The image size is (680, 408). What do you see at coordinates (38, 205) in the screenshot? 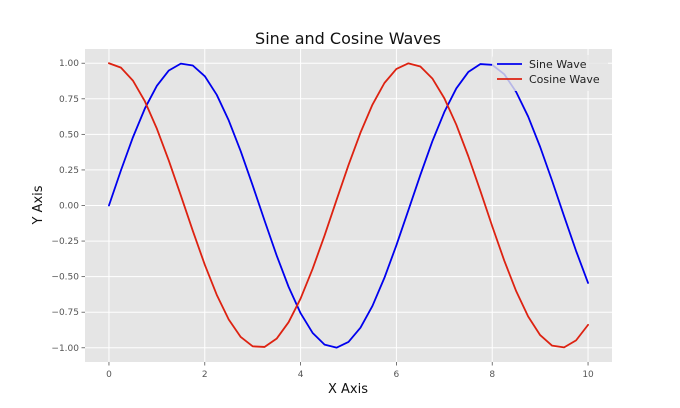
I see `y-axis-title: Y Axis` at bounding box center [38, 205].